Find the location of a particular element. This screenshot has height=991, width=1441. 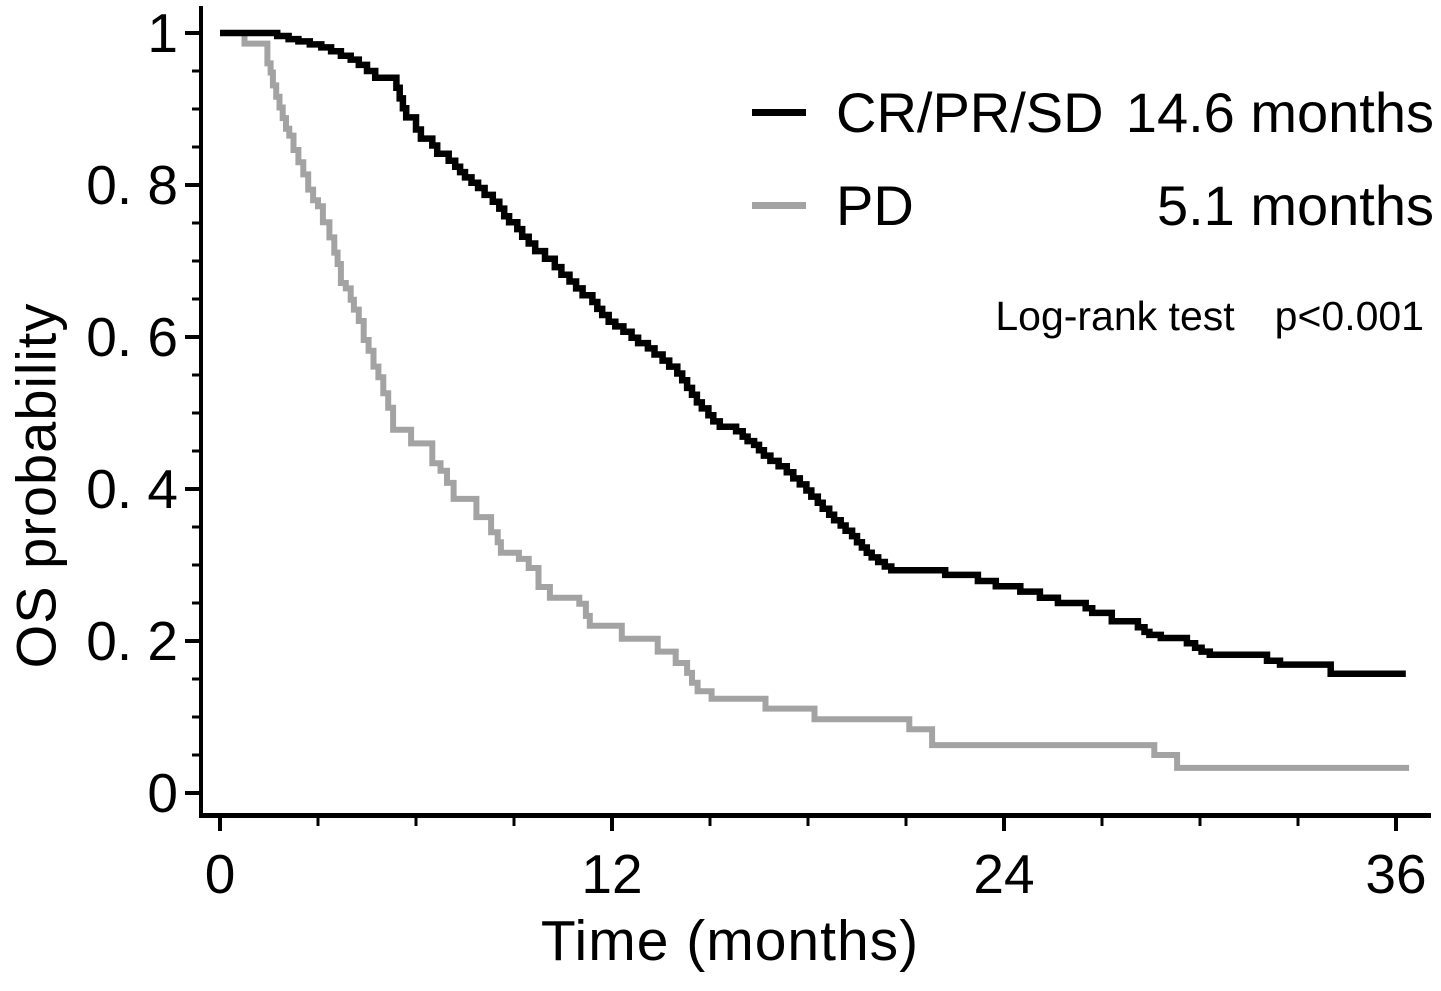

legend-item-crprsd: CR/PR/SD 14.6 months is located at coordinates (1093, 112).